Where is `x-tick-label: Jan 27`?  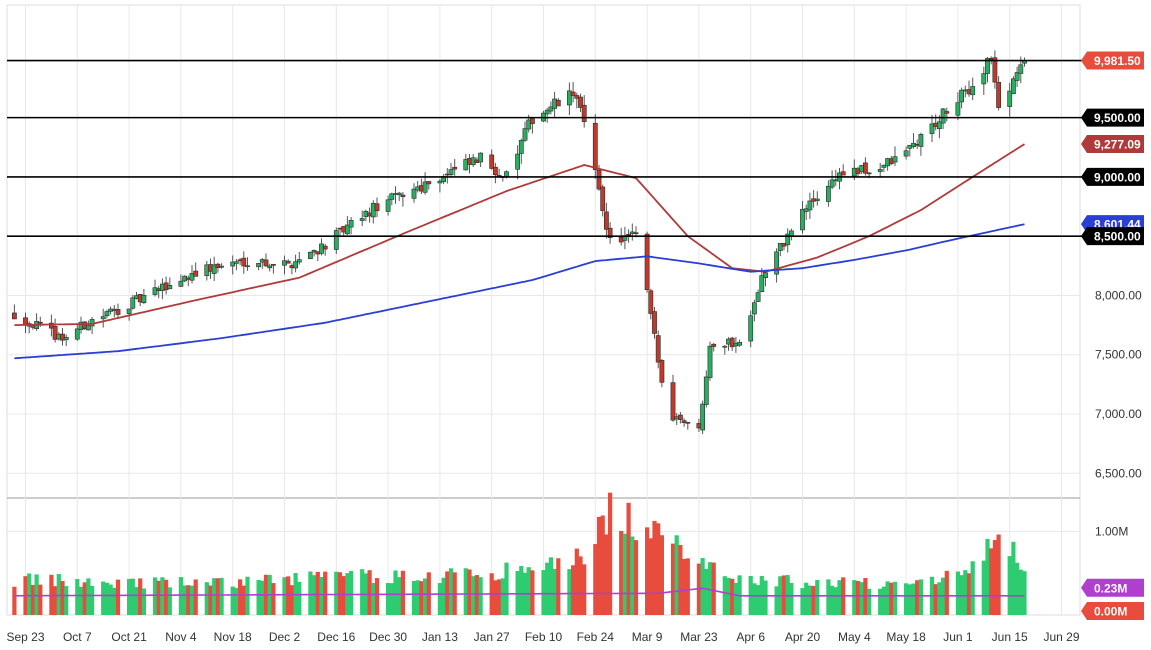 x-tick-label: Jan 27 is located at coordinates (492, 637).